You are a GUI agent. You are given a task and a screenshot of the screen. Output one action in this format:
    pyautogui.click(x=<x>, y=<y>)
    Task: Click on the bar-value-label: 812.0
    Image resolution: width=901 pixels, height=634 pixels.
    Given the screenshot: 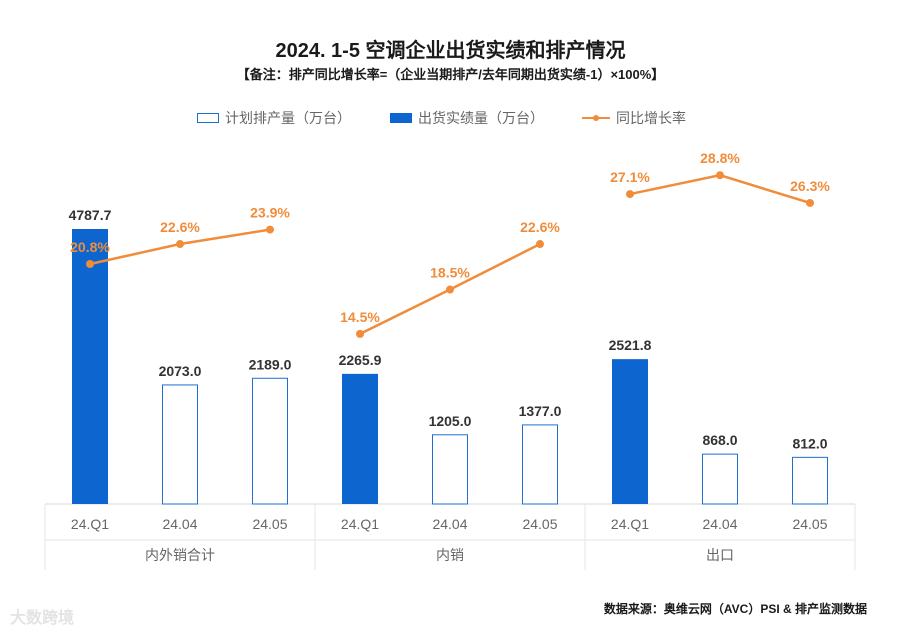 What is the action you would take?
    pyautogui.click(x=809, y=443)
    